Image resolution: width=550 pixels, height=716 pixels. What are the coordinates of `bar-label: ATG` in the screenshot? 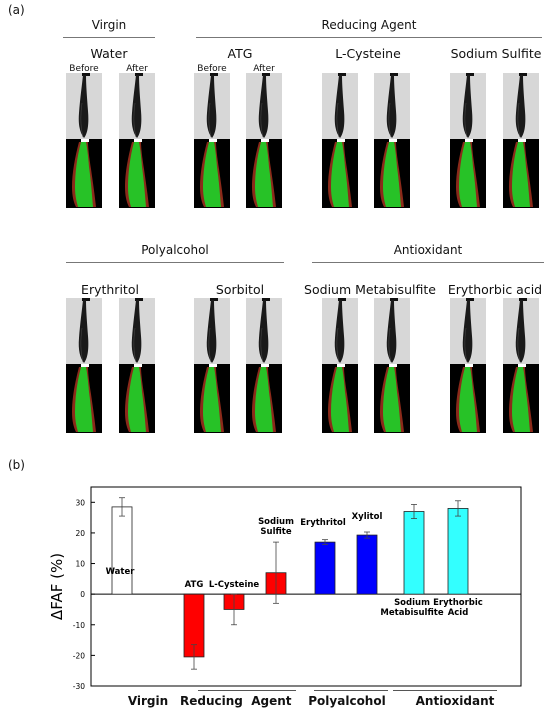 It's located at (194, 585).